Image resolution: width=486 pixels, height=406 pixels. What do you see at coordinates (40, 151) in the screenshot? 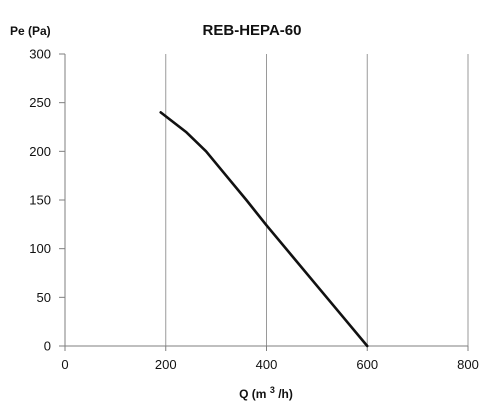
I see `y-tick-label: 200` at bounding box center [40, 151].